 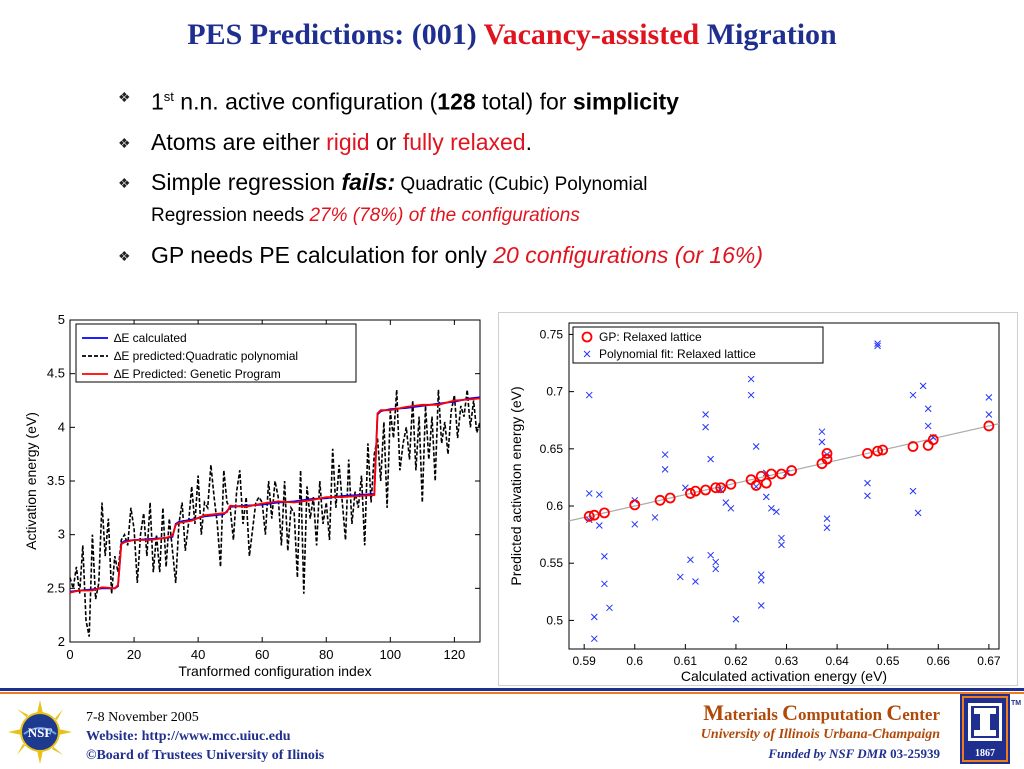 What do you see at coordinates (634, 661) in the screenshot?
I see `x-tick-label: 0.6` at bounding box center [634, 661].